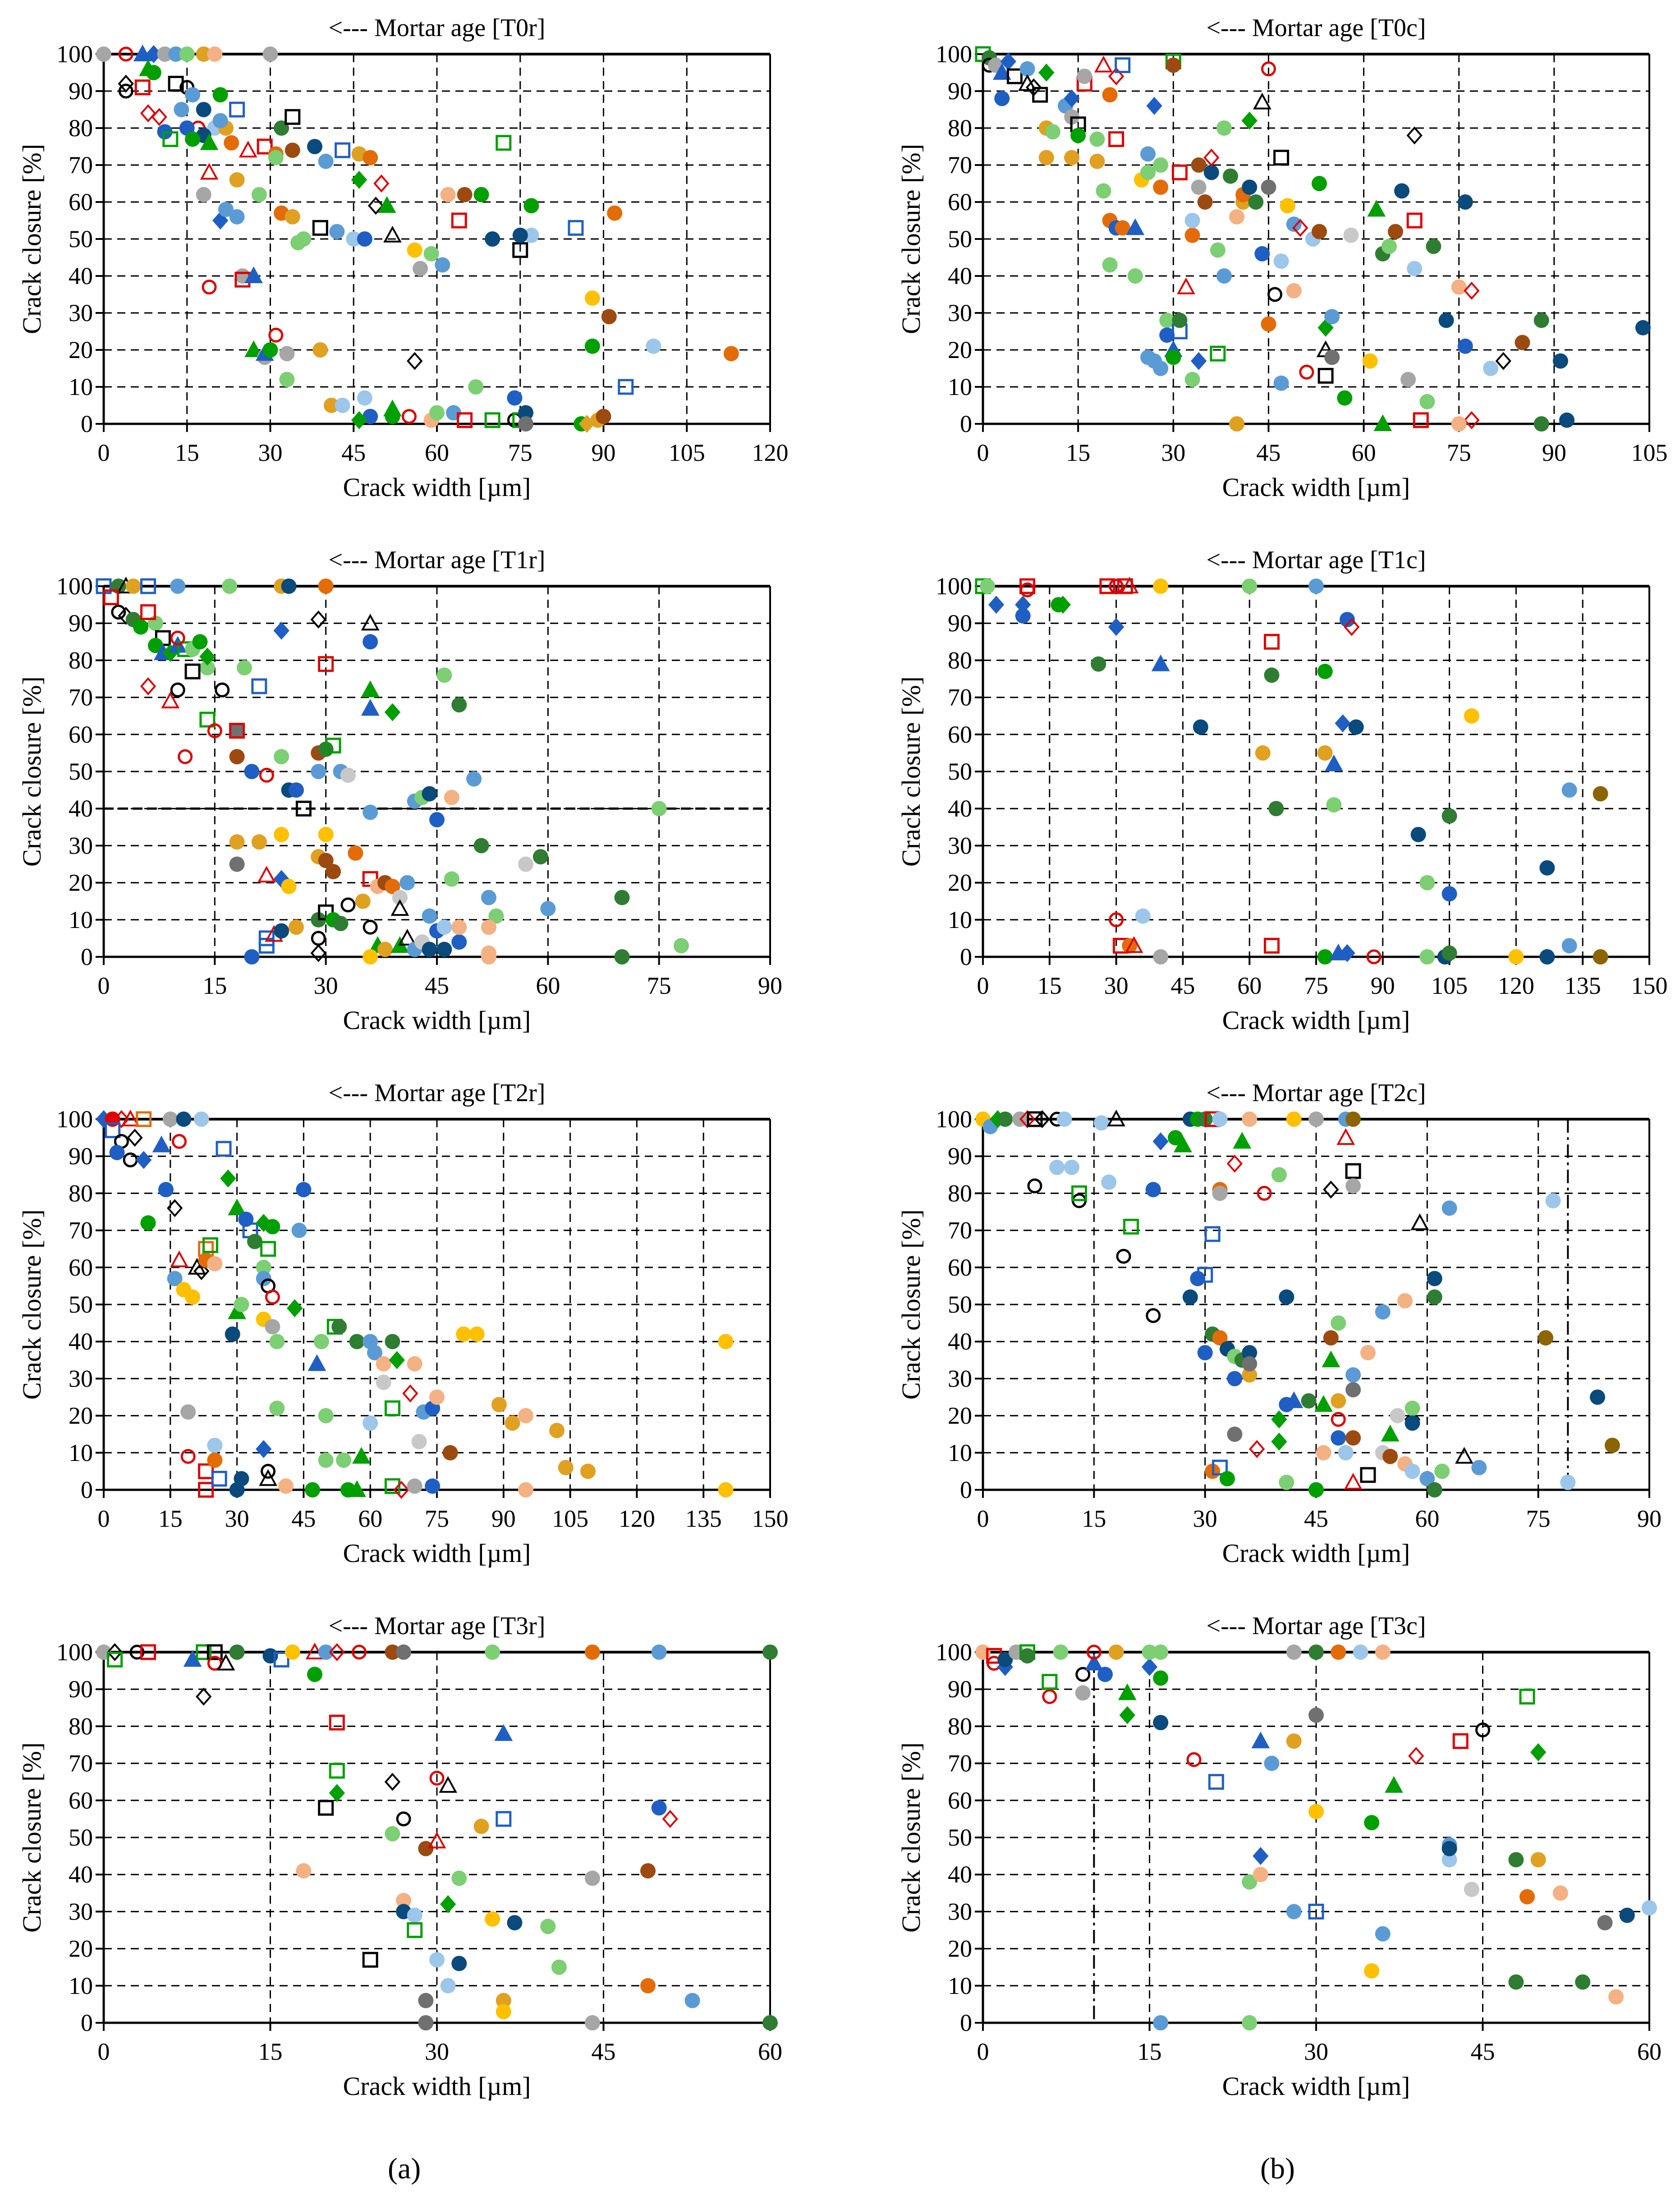  I want to click on x-tick-label: 105, so click(570, 1518).